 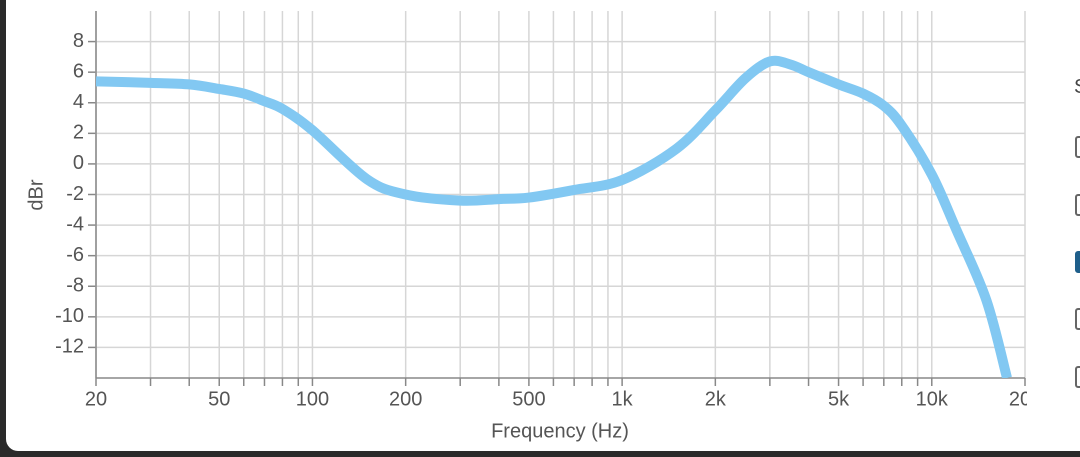 What do you see at coordinates (75, 286) in the screenshot?
I see `y-tick-label: -8` at bounding box center [75, 286].